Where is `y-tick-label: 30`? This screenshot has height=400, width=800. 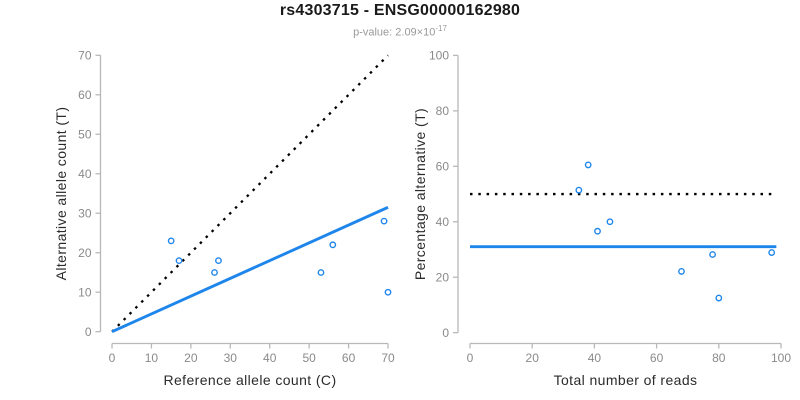
y-tick-label: 30 is located at coordinates (85, 213).